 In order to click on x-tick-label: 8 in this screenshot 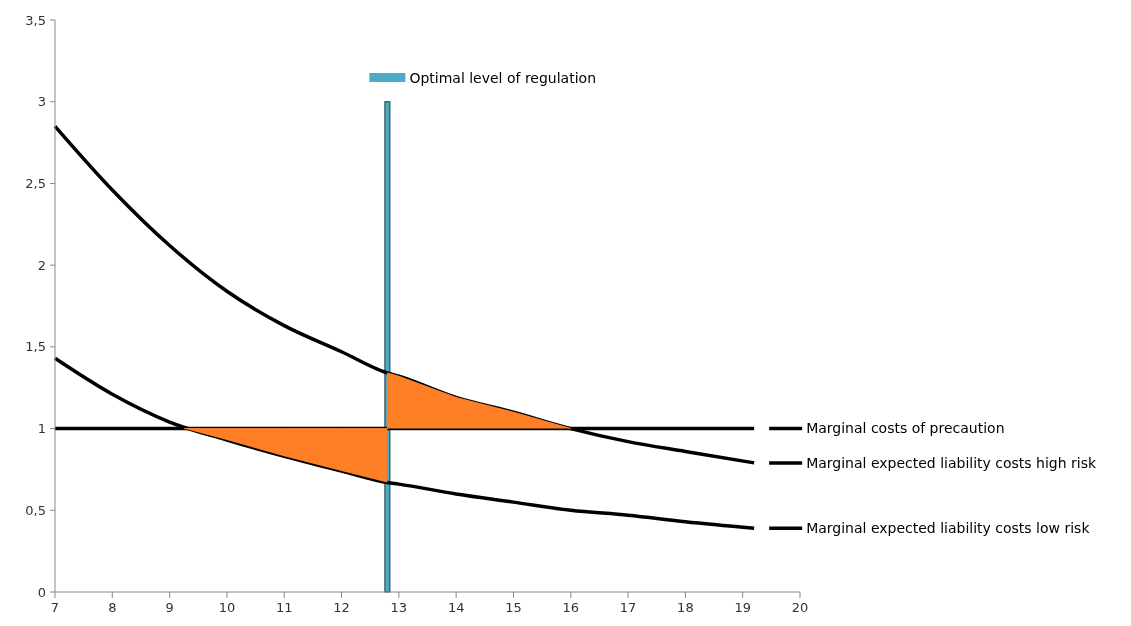, I will do `click(112, 607)`.